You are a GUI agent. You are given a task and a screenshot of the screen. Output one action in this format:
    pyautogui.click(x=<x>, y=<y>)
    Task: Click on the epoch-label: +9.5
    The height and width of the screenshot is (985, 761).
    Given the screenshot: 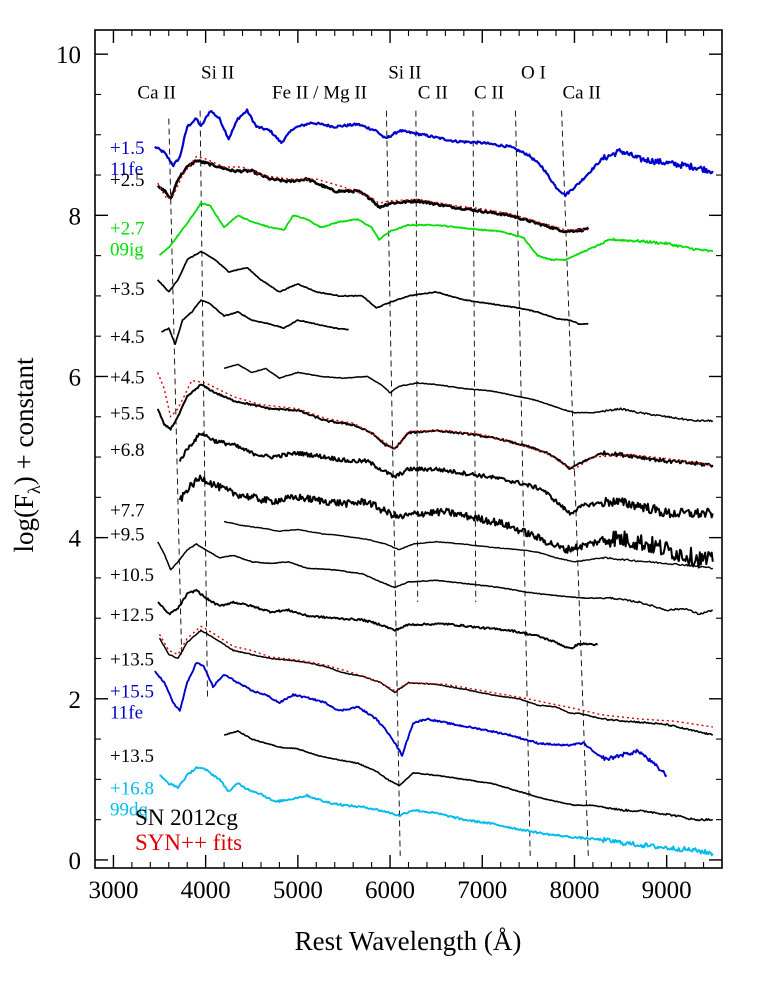 What is the action you would take?
    pyautogui.click(x=127, y=535)
    